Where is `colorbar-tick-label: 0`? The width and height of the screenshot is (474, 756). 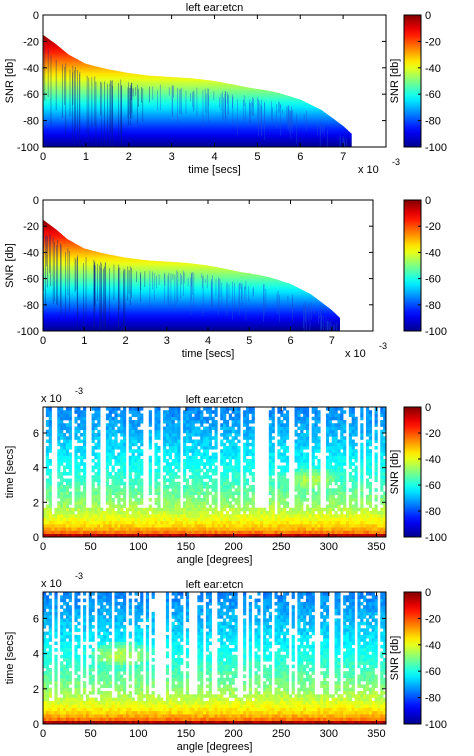
colorbar-tick-label: 0 is located at coordinates (428, 201).